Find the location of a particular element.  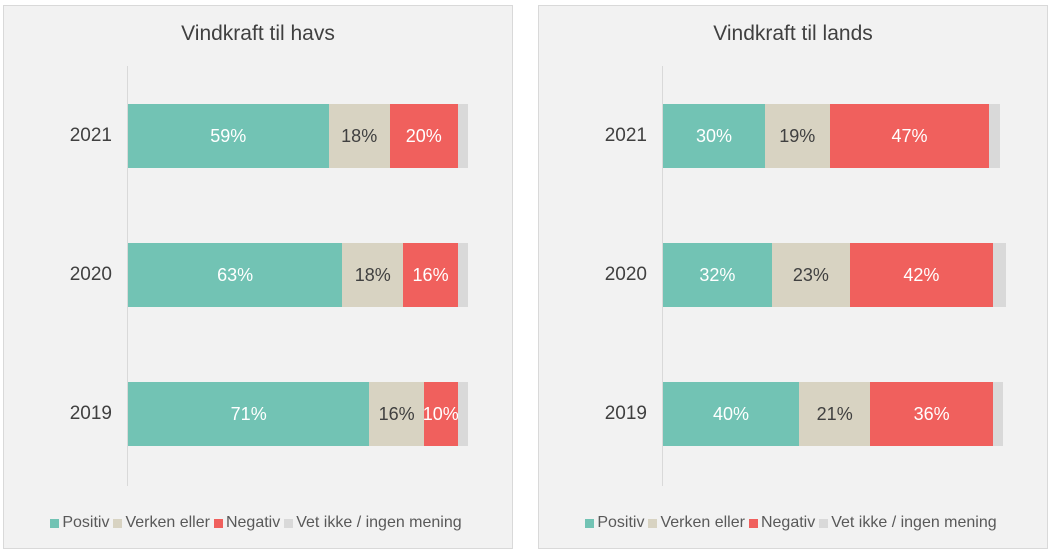

bar-segment-negativ: 10% is located at coordinates (440, 414).